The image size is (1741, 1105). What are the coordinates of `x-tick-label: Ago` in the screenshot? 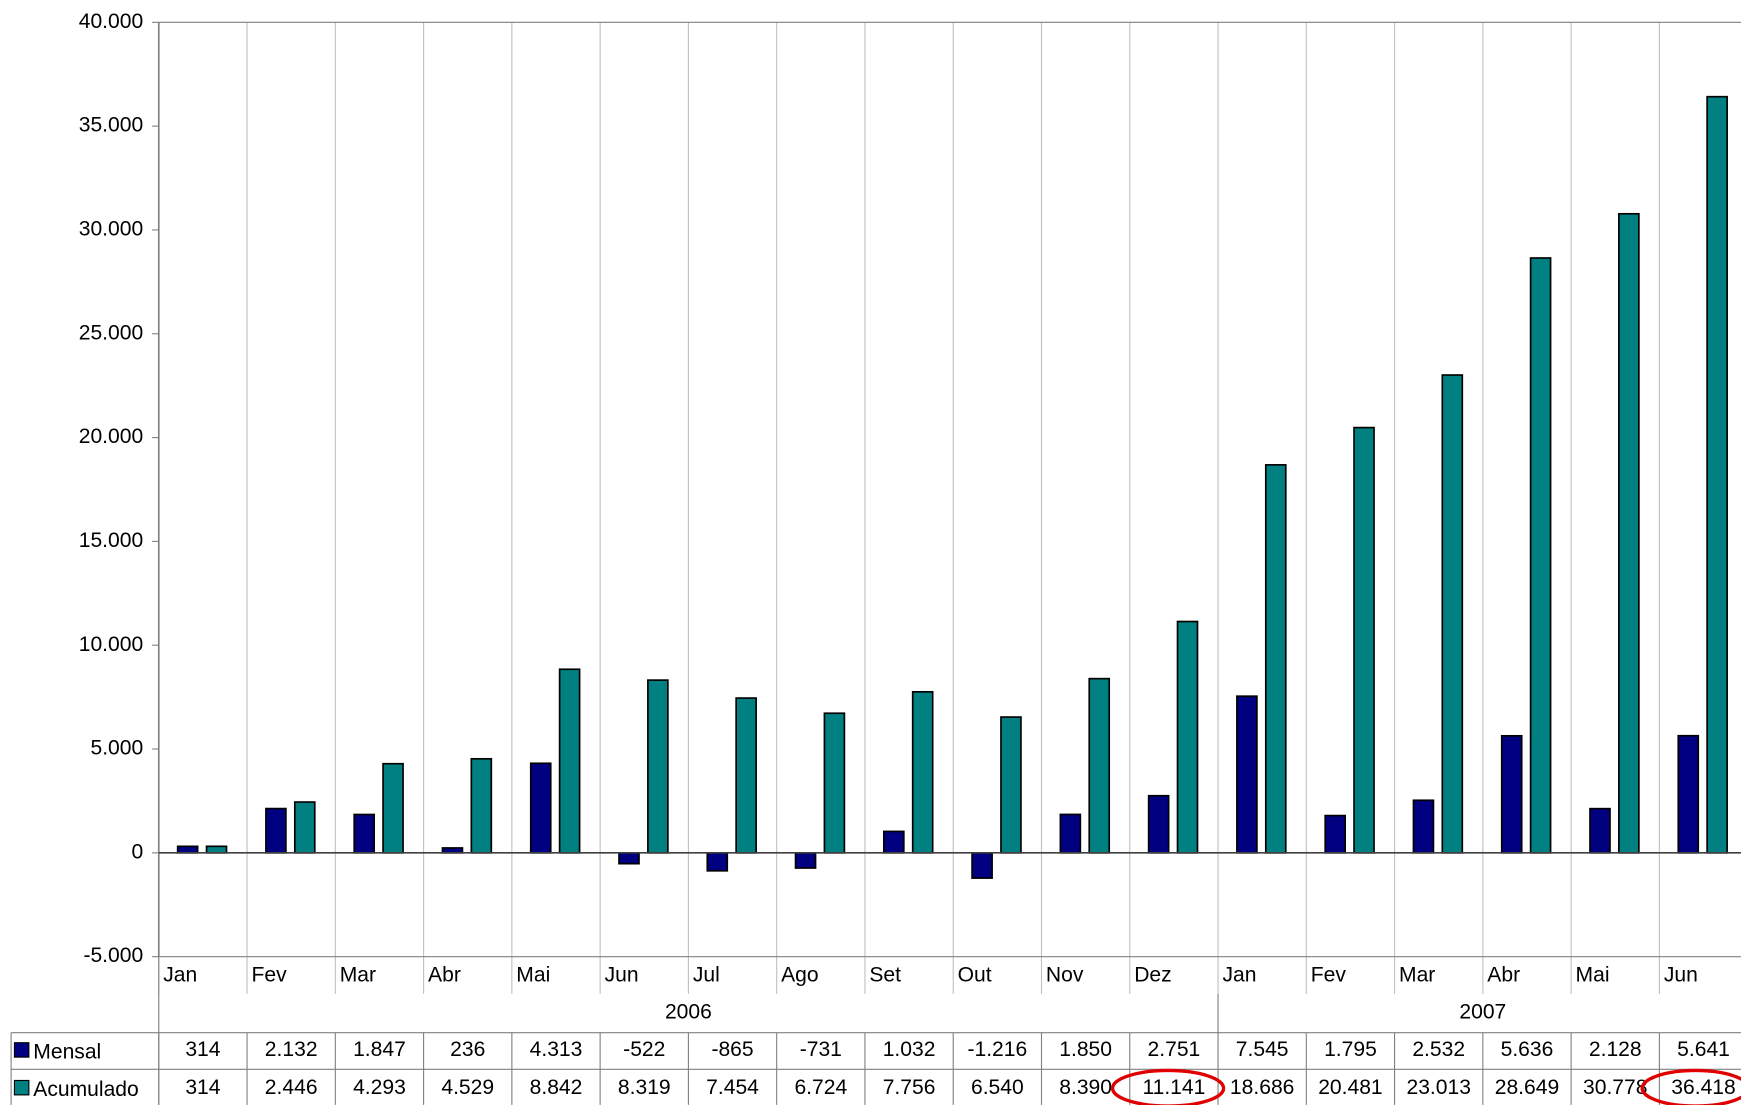 It's located at (800, 975).